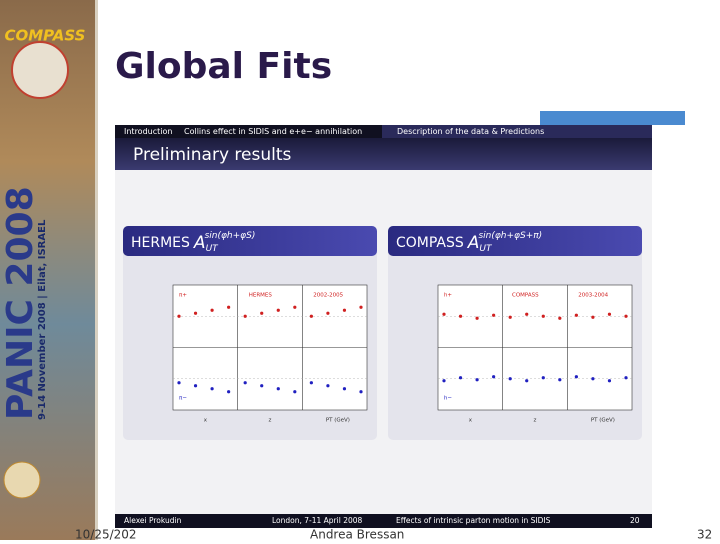 The image size is (720, 544). I want to click on plot-label: 2003-2004, so click(593, 296).